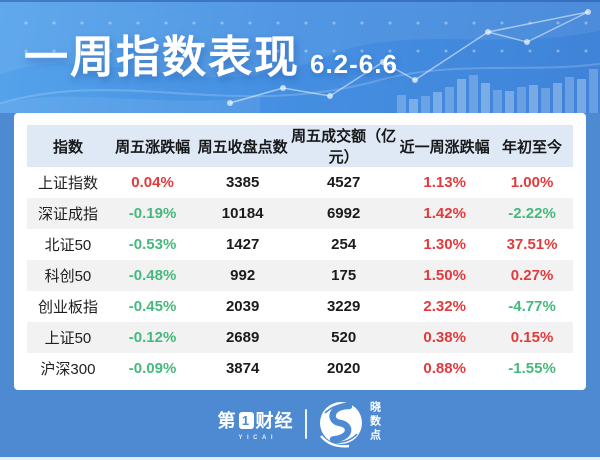 The width and height of the screenshot is (600, 460). What do you see at coordinates (152, 182) in the screenshot?
I see `cell-fri_change: 0.04%` at bounding box center [152, 182].